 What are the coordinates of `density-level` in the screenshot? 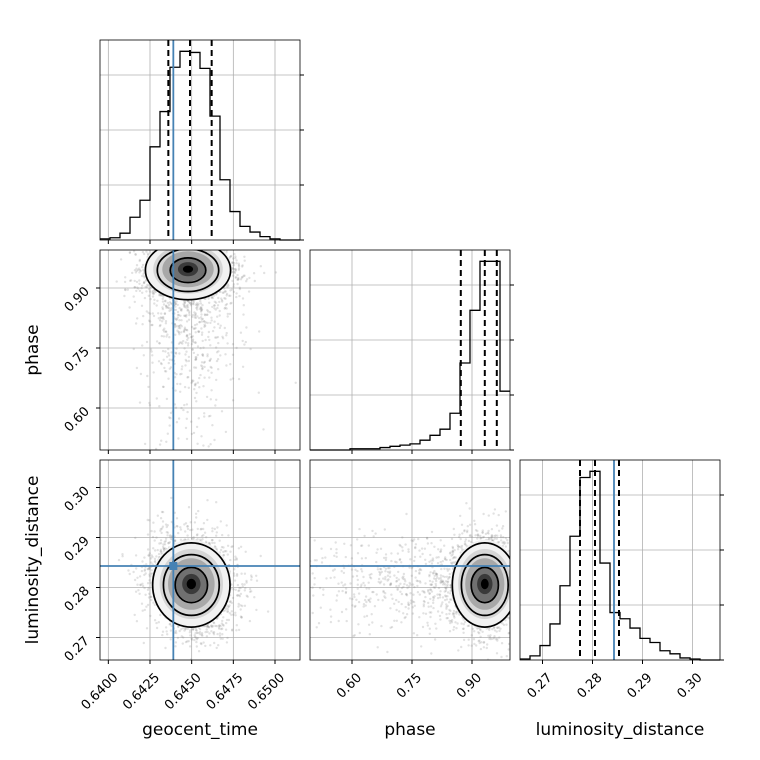 It's located at (188, 269).